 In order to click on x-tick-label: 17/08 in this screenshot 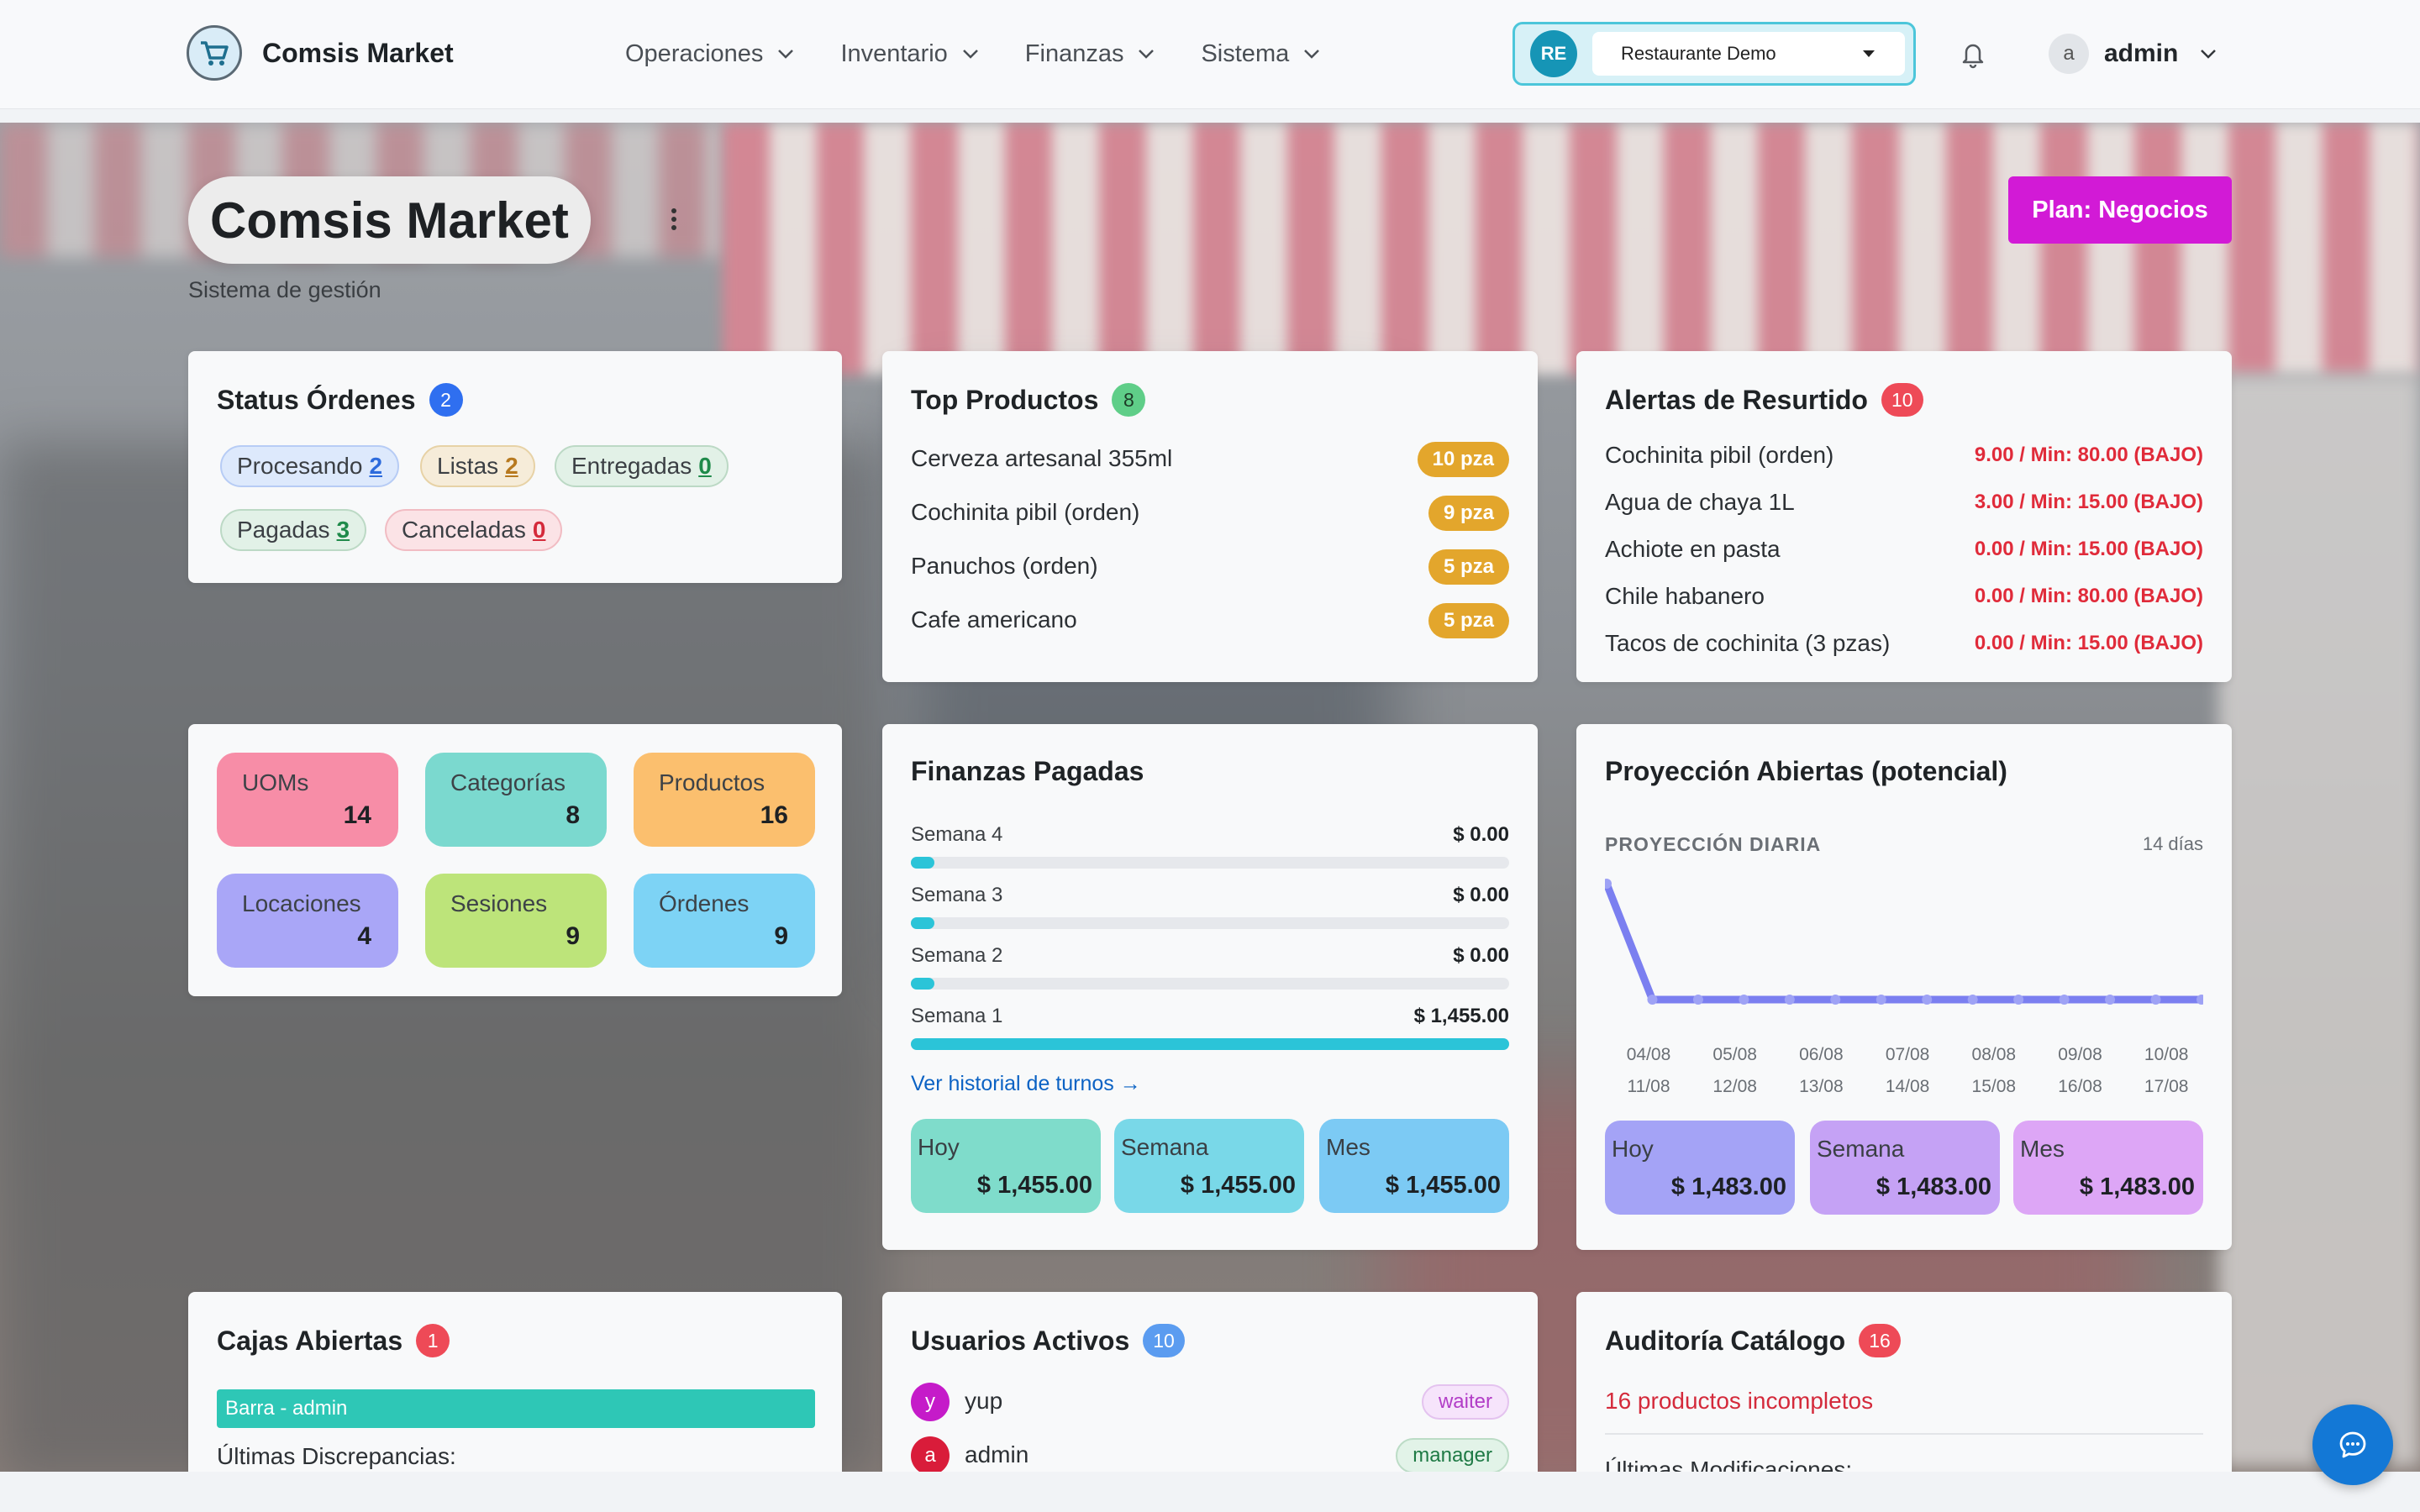, I will do `click(2166, 1086)`.